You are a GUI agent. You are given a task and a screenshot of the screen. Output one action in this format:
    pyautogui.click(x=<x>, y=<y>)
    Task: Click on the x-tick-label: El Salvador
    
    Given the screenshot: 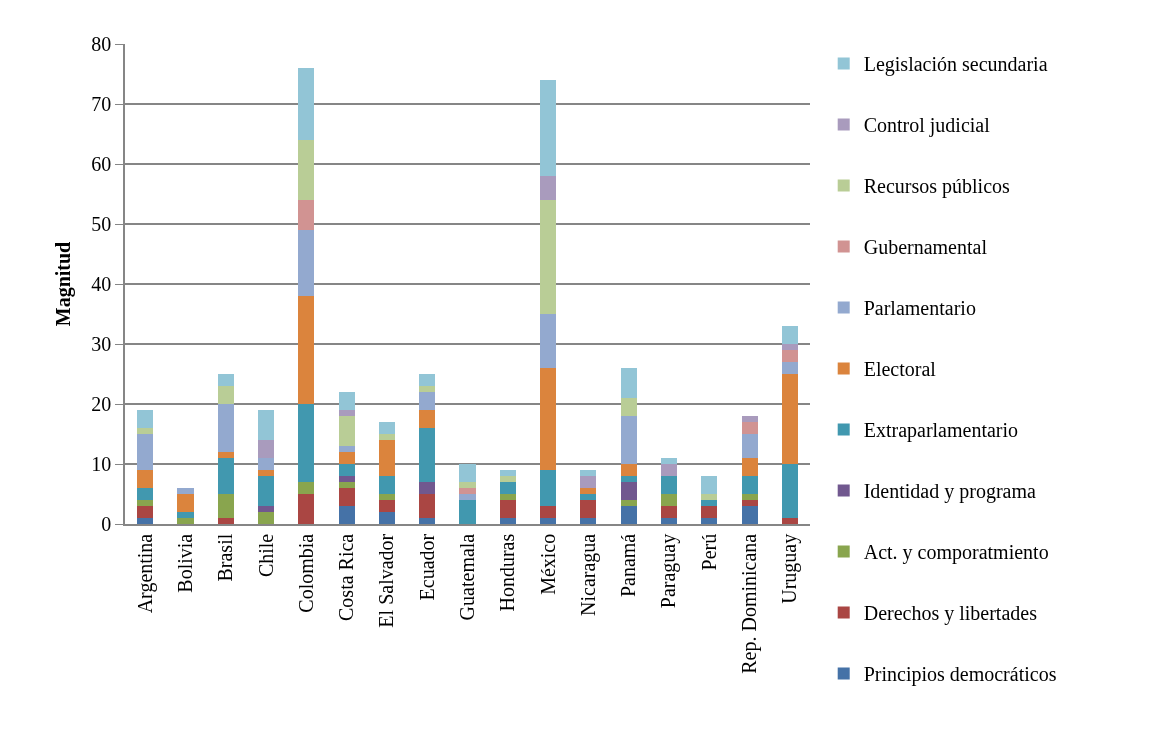 What is the action you would take?
    pyautogui.click(x=386, y=580)
    